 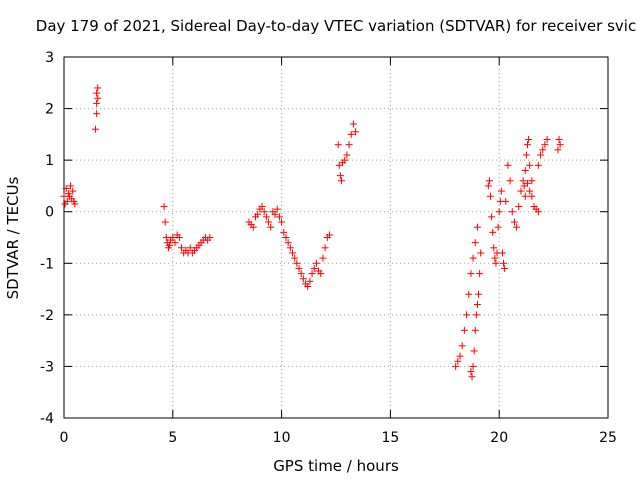 I want to click on y-tick-label: 0, so click(x=49, y=213).